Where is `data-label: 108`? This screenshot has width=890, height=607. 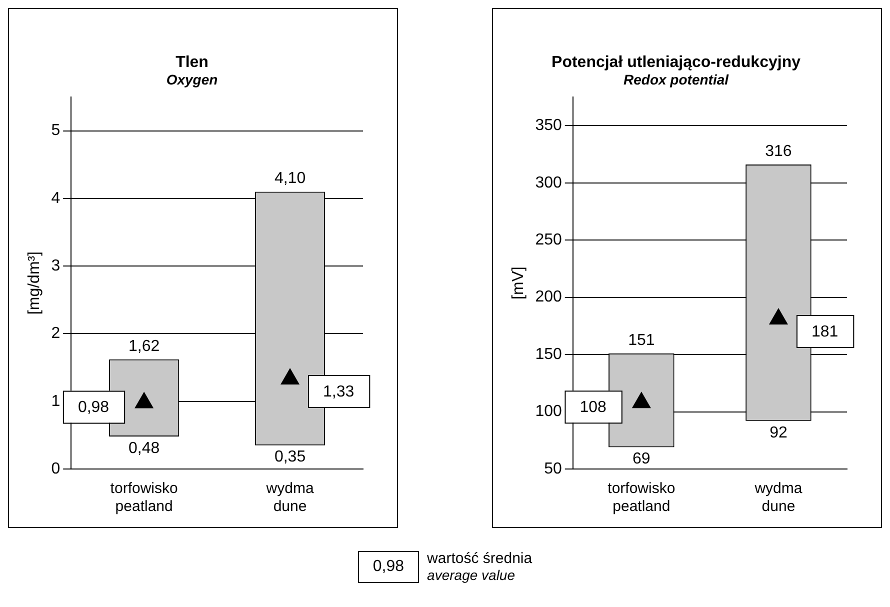
data-label: 108 is located at coordinates (593, 407).